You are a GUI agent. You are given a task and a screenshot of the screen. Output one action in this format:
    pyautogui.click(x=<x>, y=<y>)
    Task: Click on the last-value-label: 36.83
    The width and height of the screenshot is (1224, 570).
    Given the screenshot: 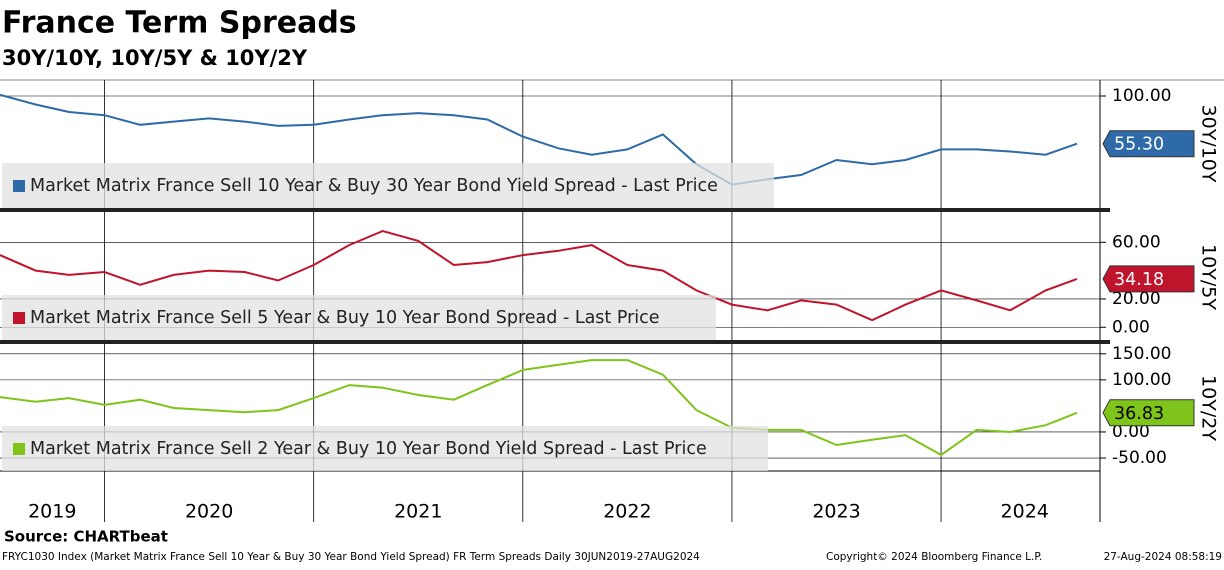 What is the action you would take?
    pyautogui.click(x=1139, y=414)
    